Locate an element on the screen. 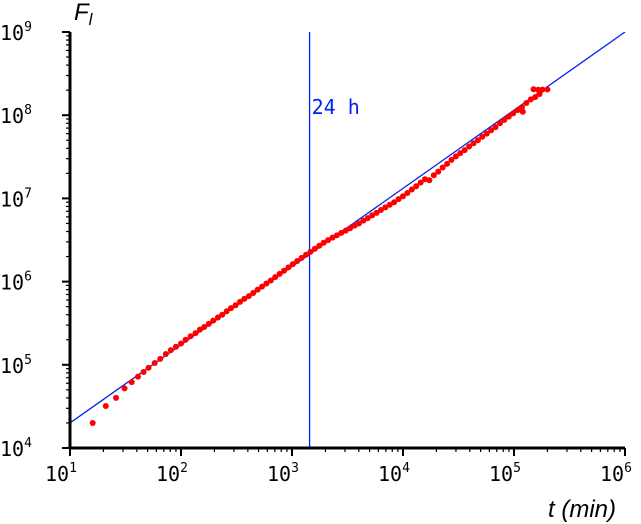 The height and width of the screenshot is (524, 641). x-tick-exponent: 6 is located at coordinates (628, 468).